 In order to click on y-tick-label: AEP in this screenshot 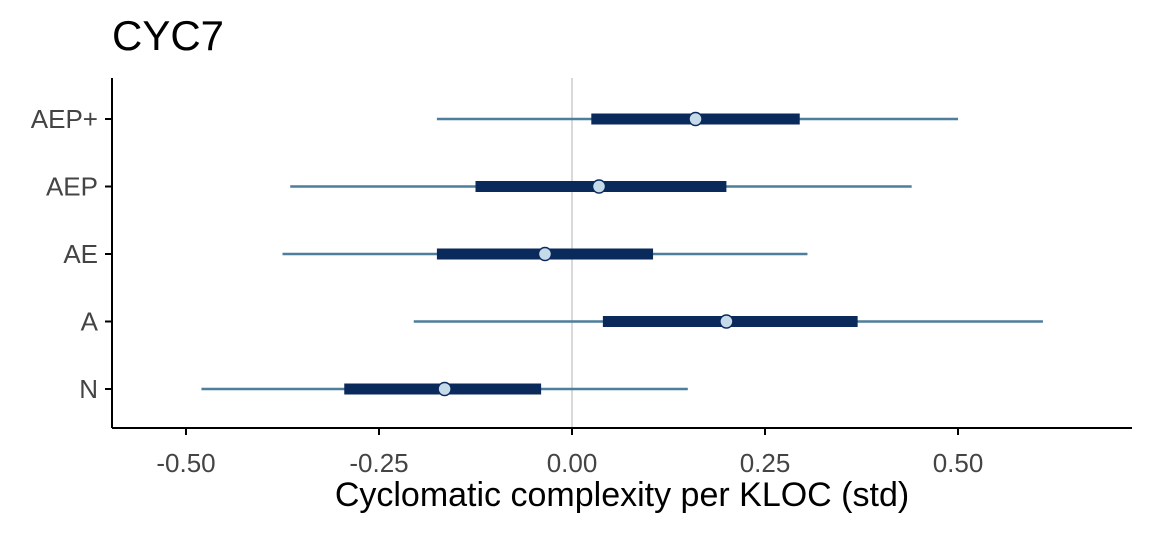, I will do `click(72, 187)`.